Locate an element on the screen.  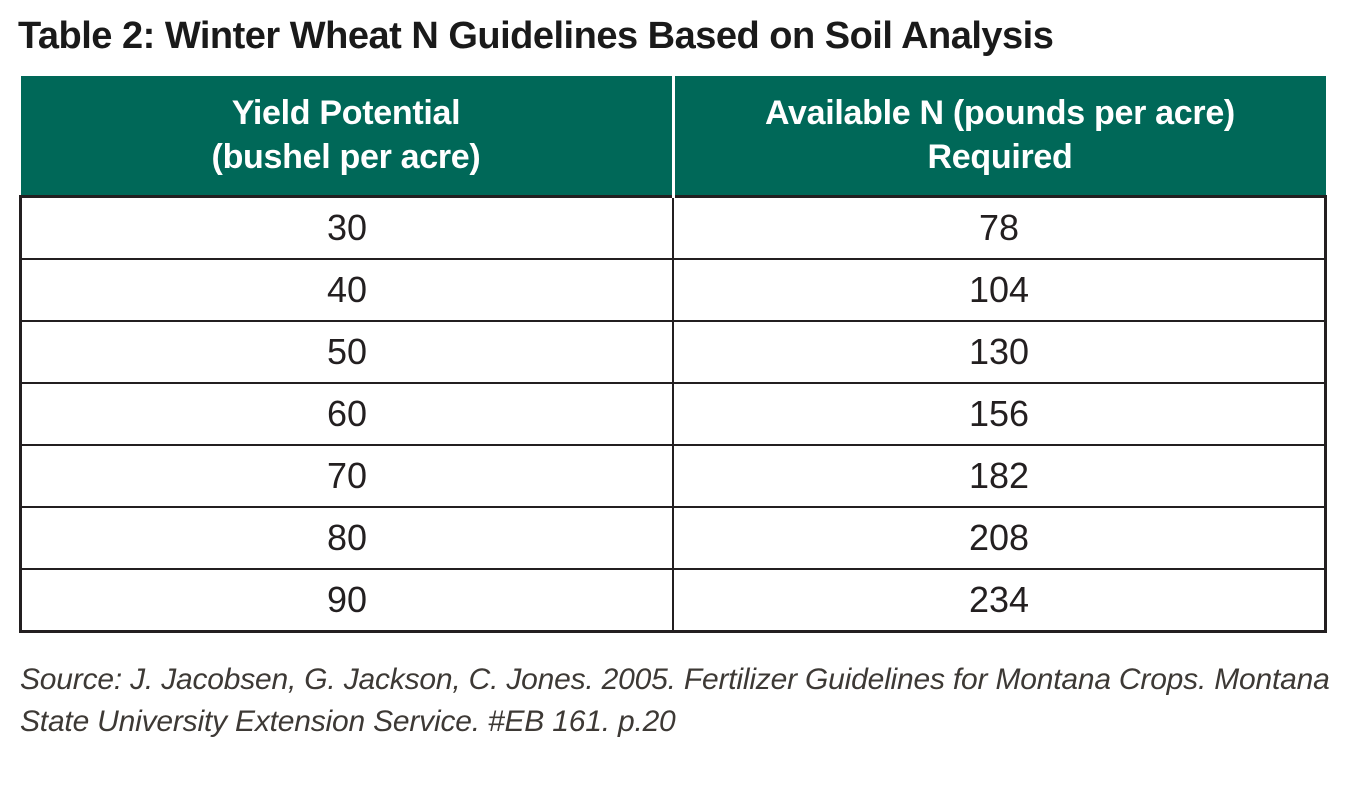
table-row: 50 130 is located at coordinates (673, 352).